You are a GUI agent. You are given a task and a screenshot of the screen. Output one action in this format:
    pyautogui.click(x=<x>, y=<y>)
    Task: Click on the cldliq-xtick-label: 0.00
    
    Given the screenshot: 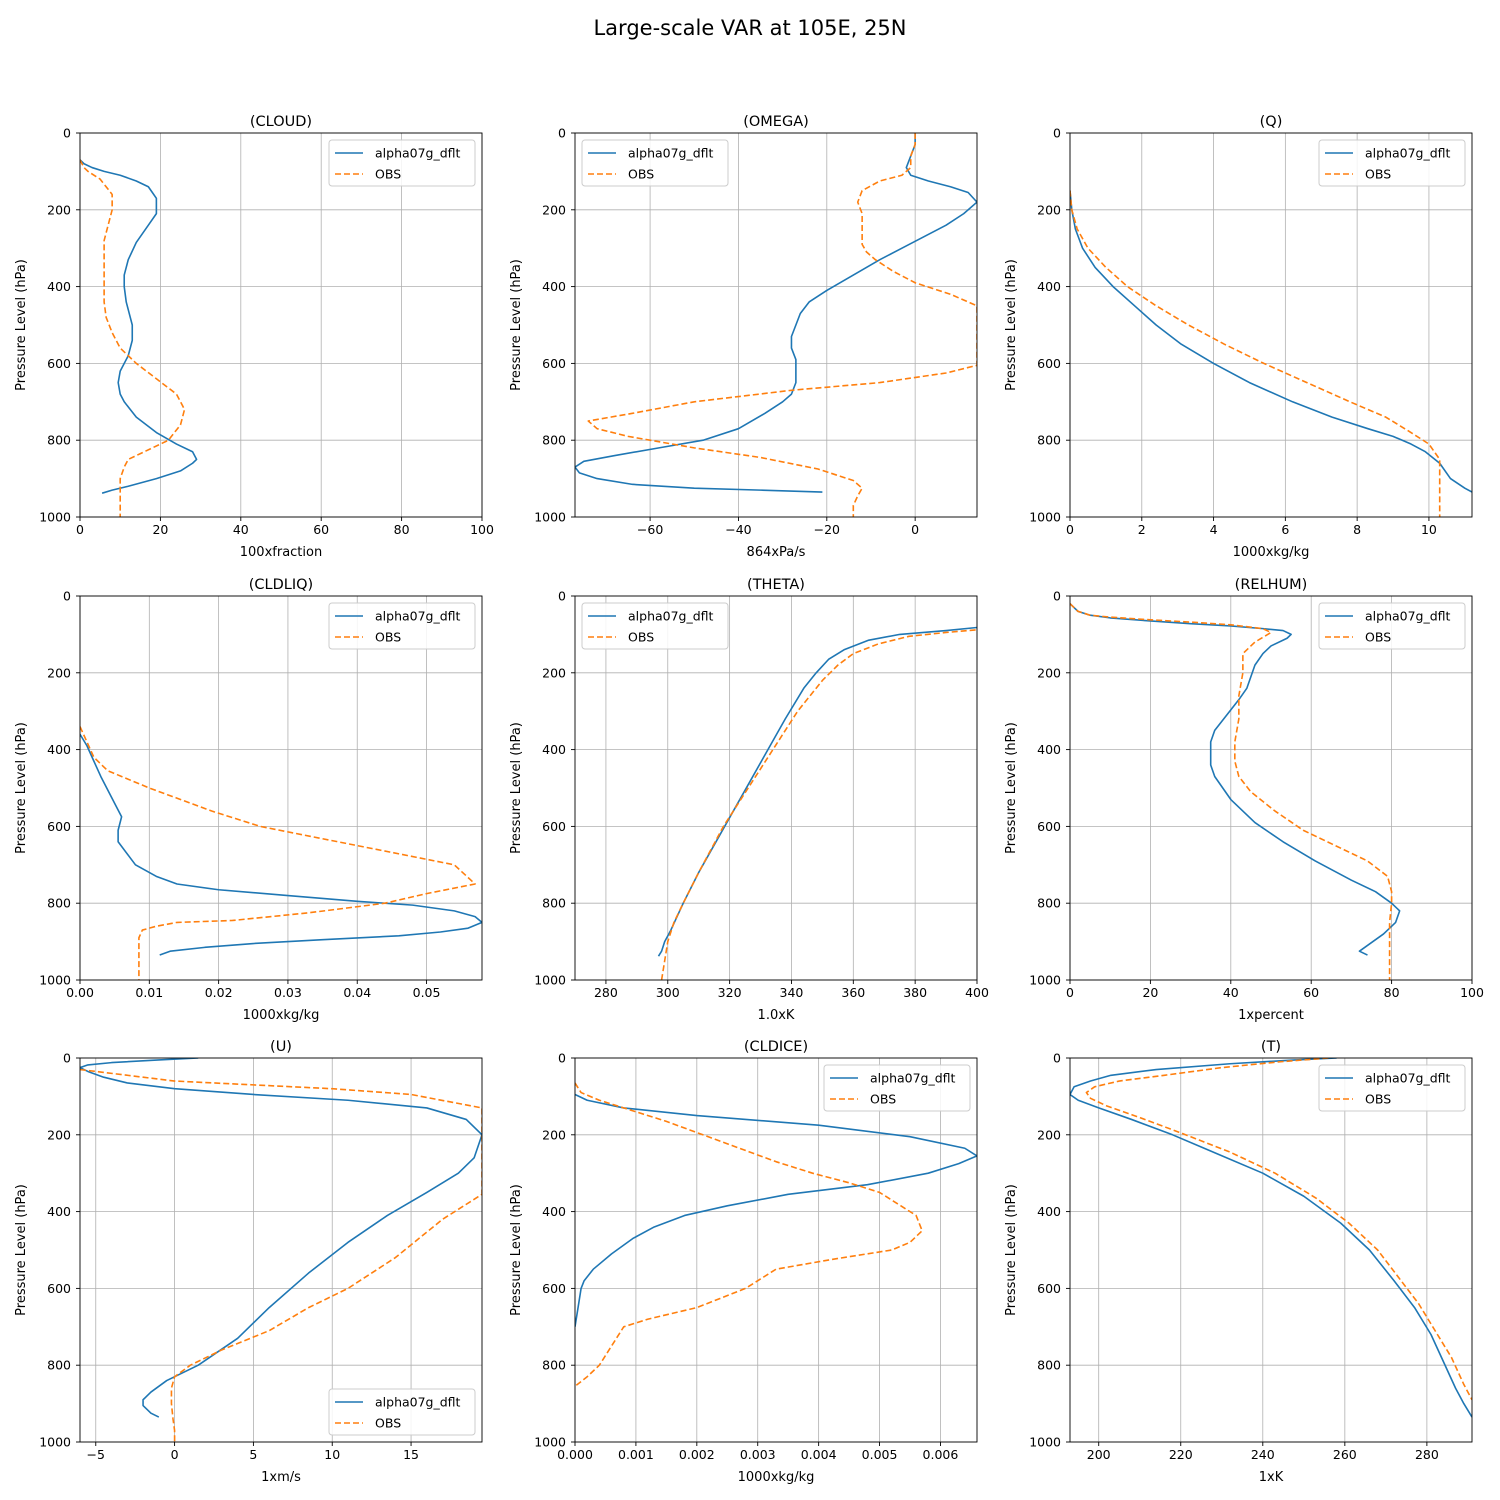 What is the action you would take?
    pyautogui.click(x=80, y=992)
    